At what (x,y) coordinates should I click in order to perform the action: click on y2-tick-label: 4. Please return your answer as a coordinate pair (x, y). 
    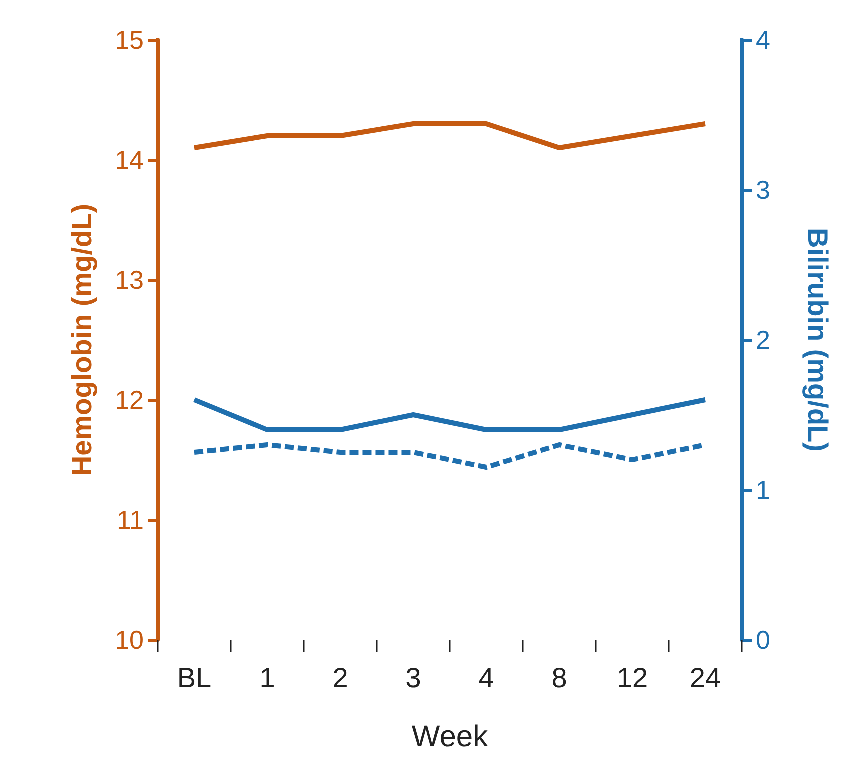
    Looking at the image, I should click on (763, 40).